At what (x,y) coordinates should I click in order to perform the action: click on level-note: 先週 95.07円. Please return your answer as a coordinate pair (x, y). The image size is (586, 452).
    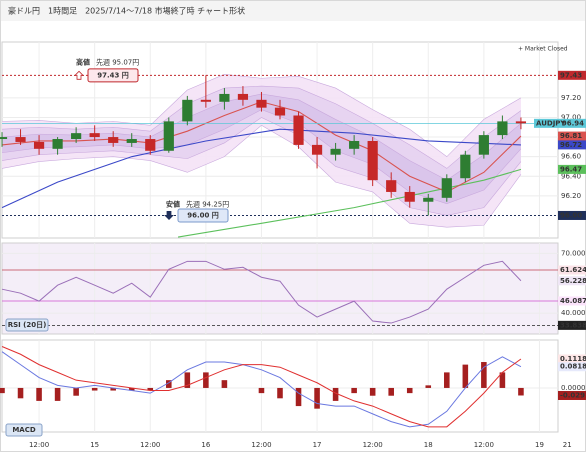
    Looking at the image, I should click on (117, 61).